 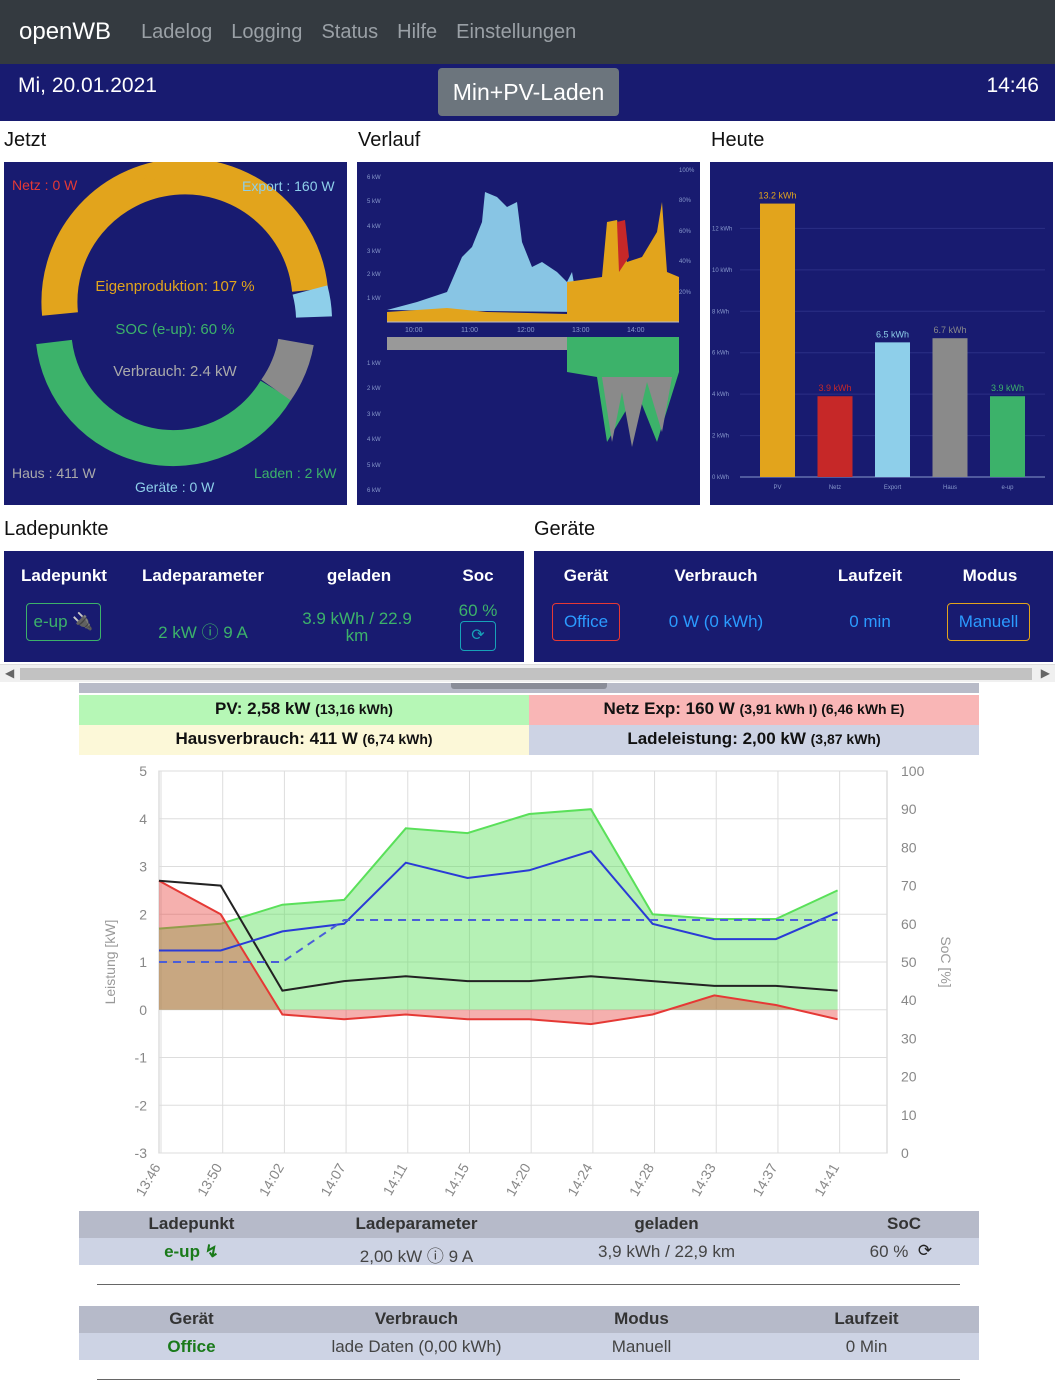 What do you see at coordinates (925, 1250) in the screenshot?
I see `lower-soc-refresh-icon: ⟳` at bounding box center [925, 1250].